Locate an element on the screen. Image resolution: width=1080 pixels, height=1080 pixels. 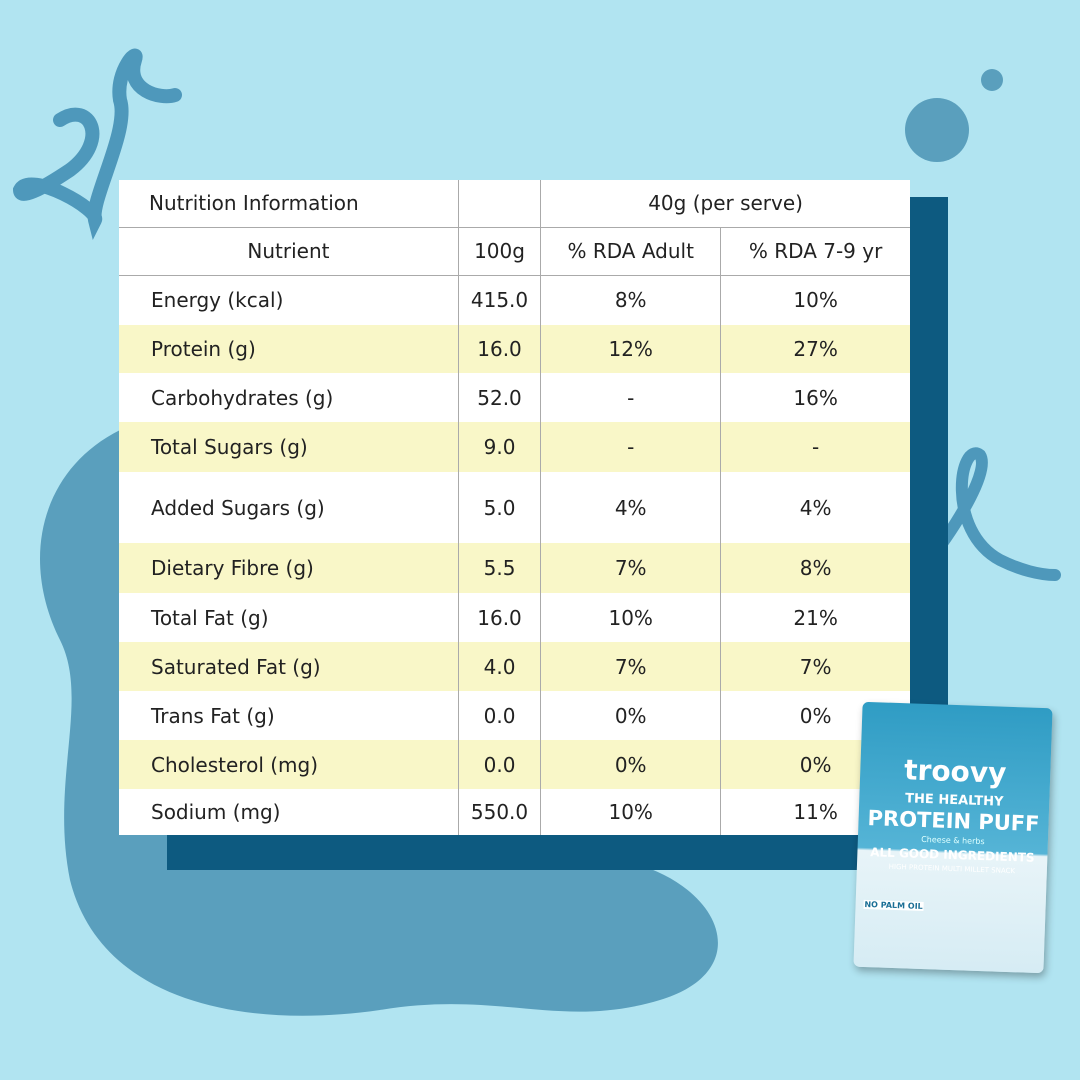
table-row: Saturated Fat (g) 4.0 7% 7% is located at coordinates (514, 666).